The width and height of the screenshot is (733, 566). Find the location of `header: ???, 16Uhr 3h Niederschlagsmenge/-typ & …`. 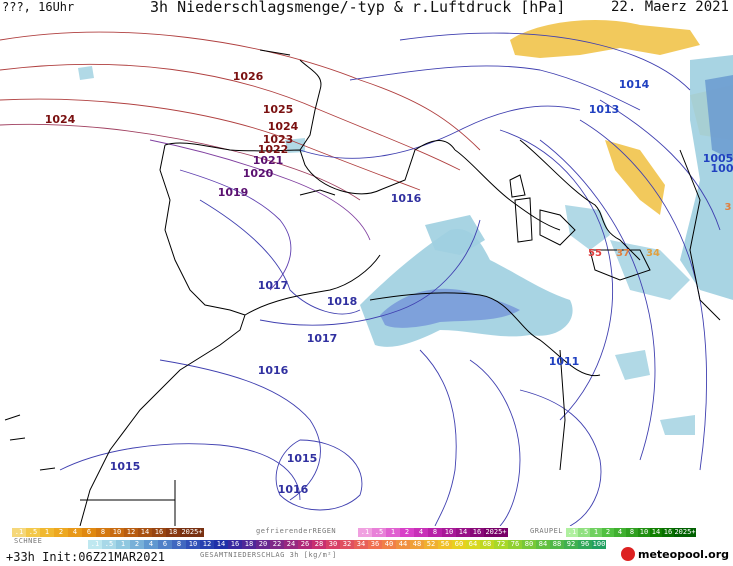

header: ???, 16Uhr 3h Niederschlagsmenge/-typ & … is located at coordinates (366, 10).